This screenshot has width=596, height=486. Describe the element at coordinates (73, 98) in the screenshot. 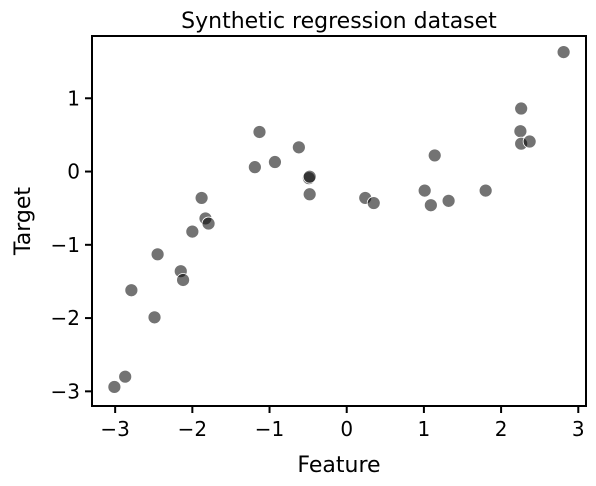

I see `y-tick-label: 1` at that location.